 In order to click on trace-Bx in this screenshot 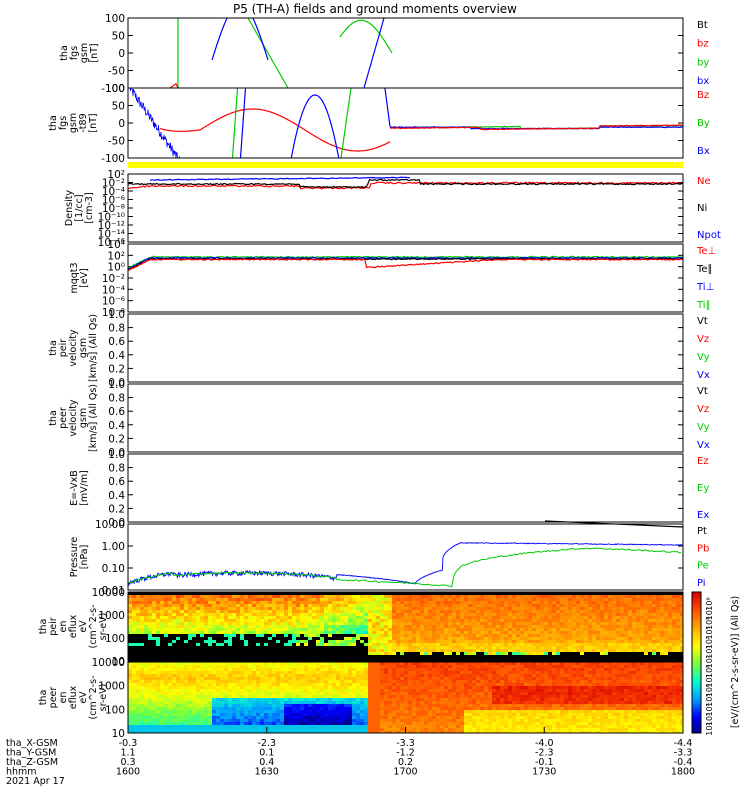, I will do `click(315, 130)`.